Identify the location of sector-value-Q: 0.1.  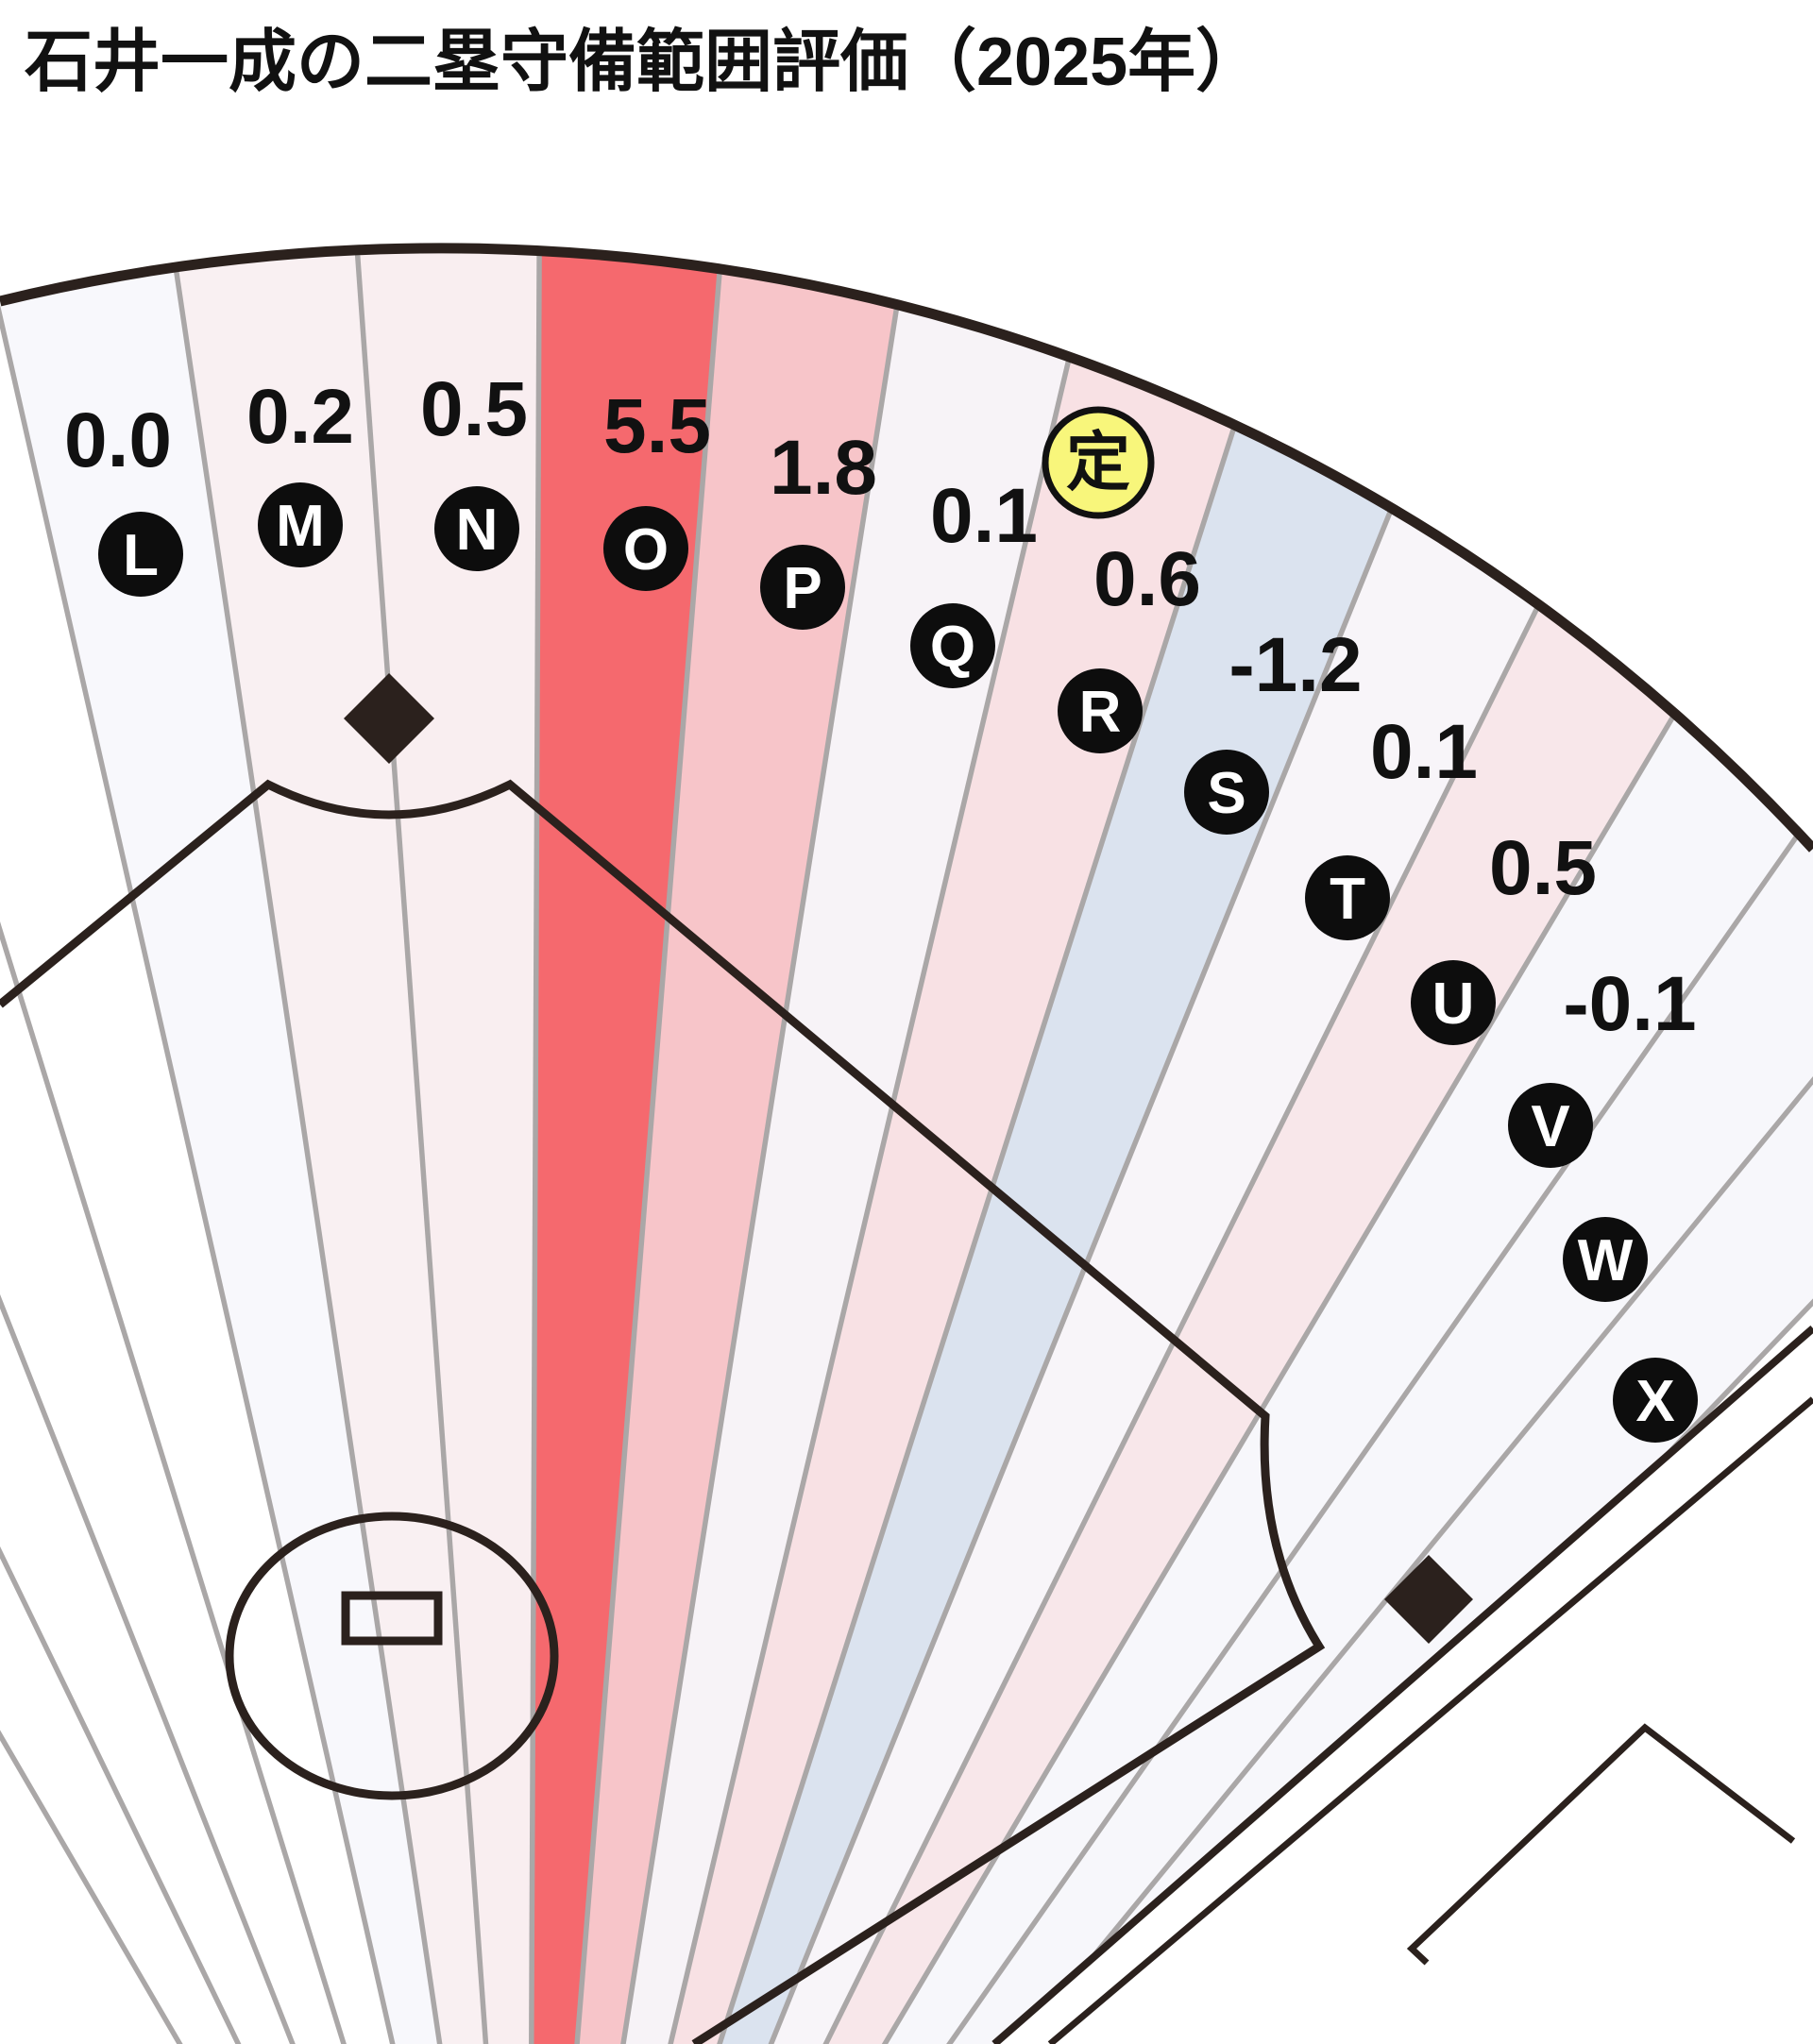
(984, 516).